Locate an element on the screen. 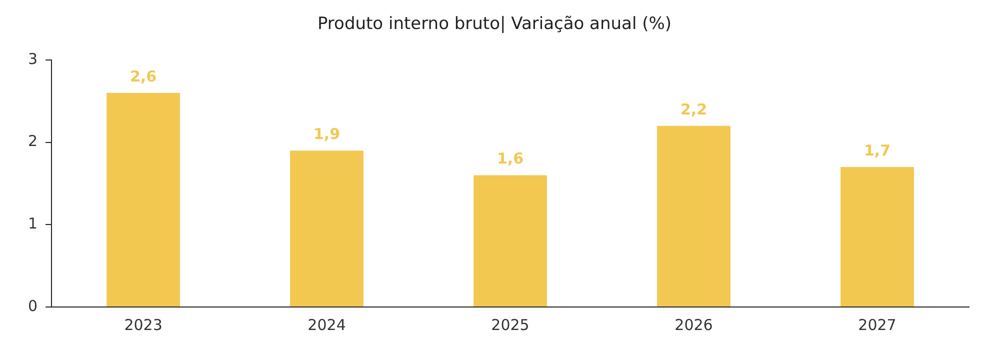 The height and width of the screenshot is (345, 989). x-tick-label: 2026 is located at coordinates (693, 325).